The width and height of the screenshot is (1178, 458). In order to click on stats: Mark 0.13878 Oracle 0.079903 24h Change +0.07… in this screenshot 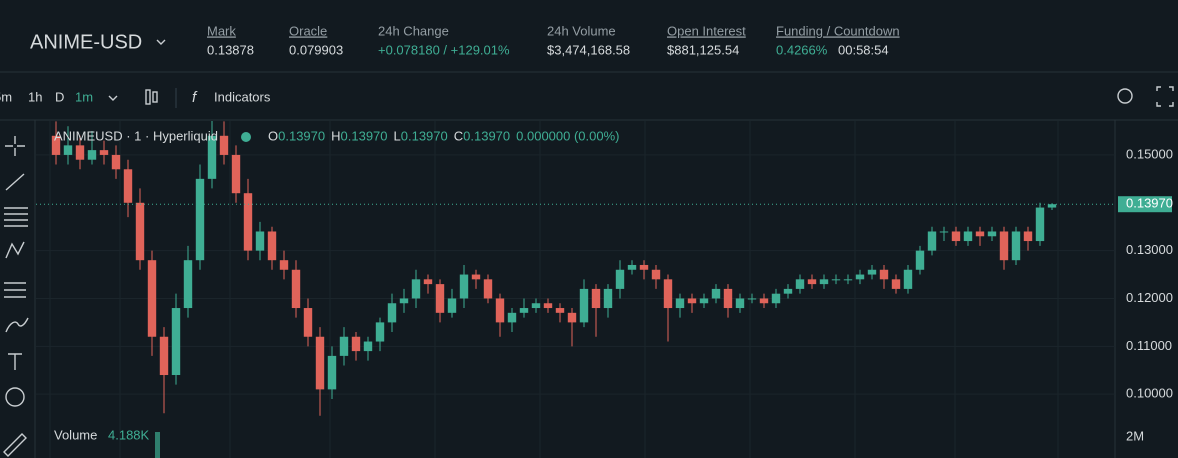, I will do `click(553, 40)`.